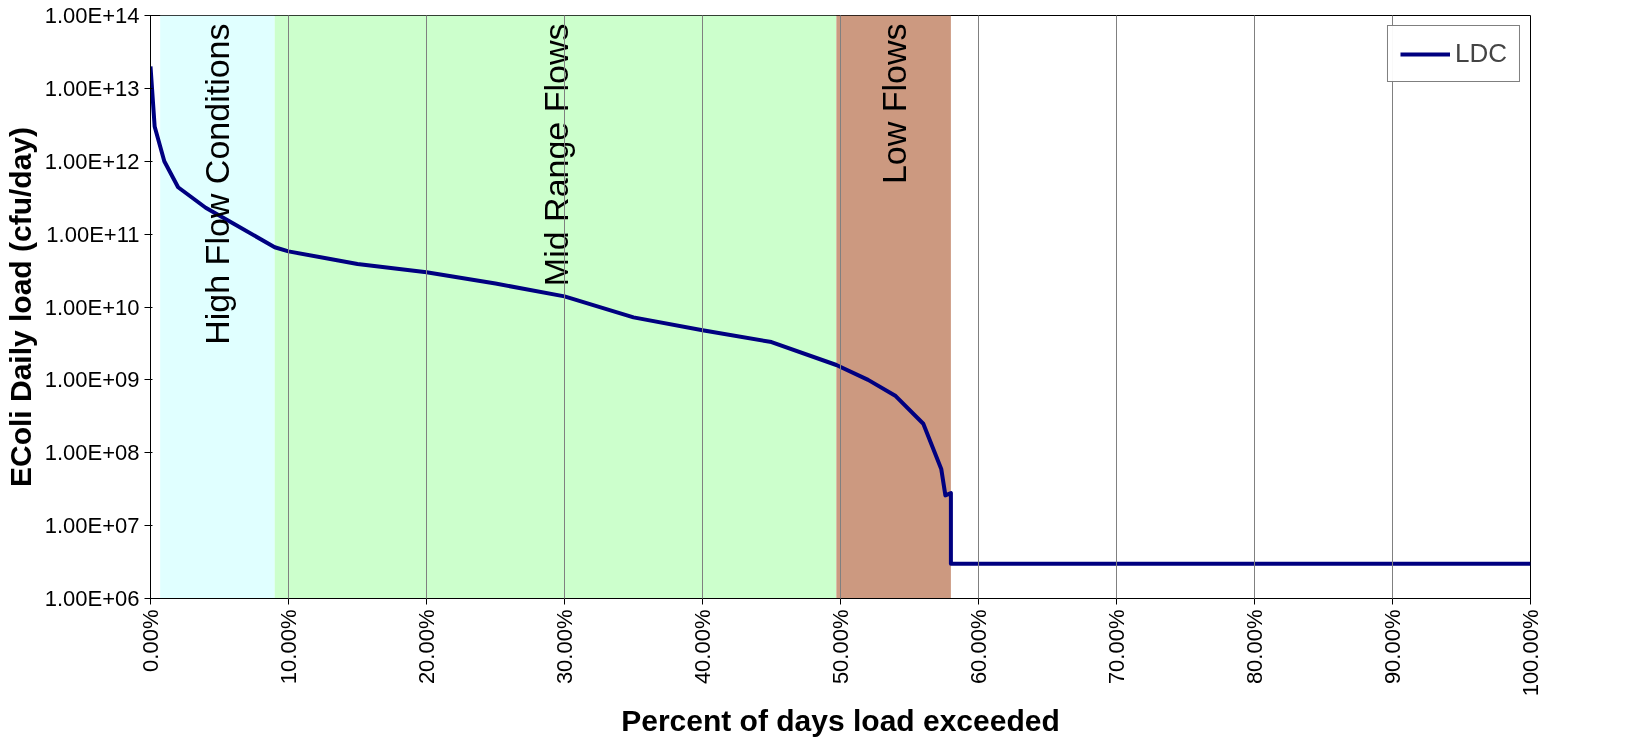 Image resolution: width=1626 pixels, height=750 pixels. Describe the element at coordinates (92, 453) in the screenshot. I see `y-tick-label: 1.00E+08` at that location.